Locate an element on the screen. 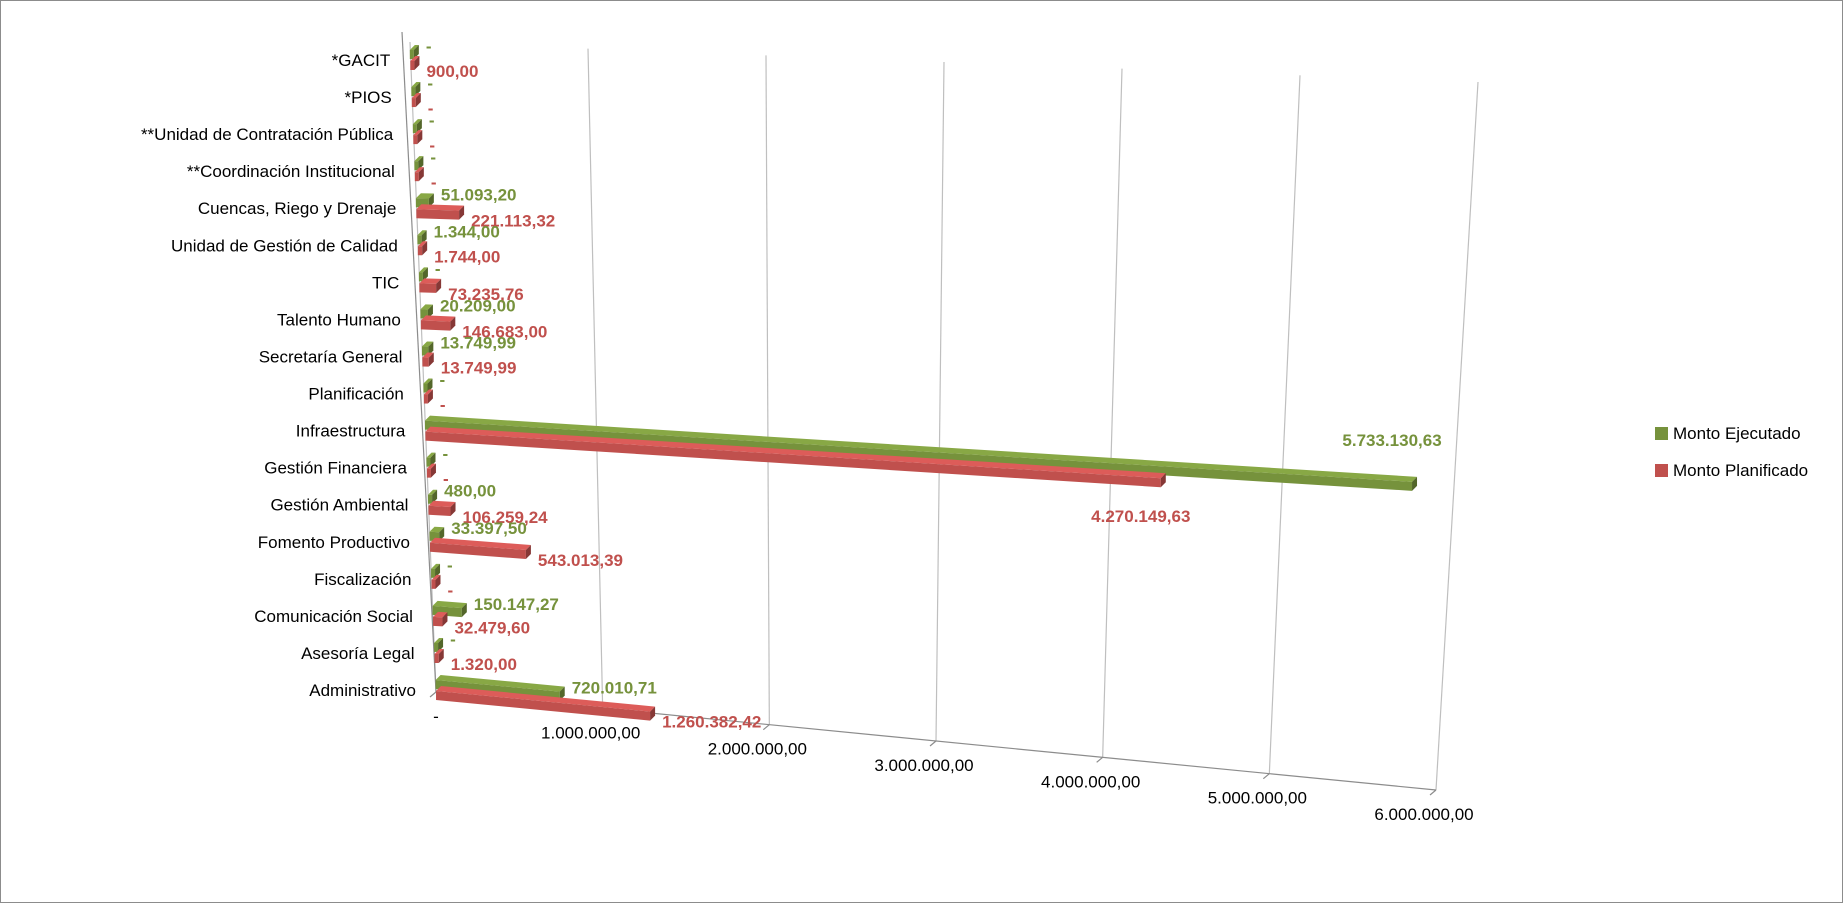  data-label-planificado: 146.683,00 is located at coordinates (504, 332).